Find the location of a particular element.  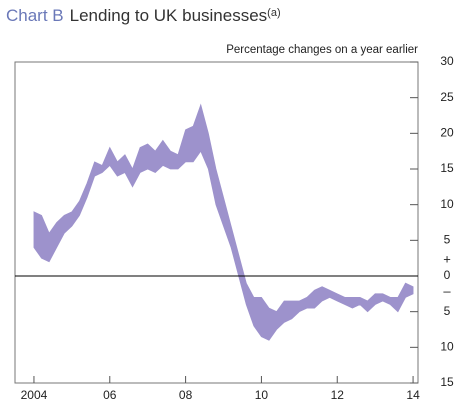

x-tick-label: 10 is located at coordinates (262, 395).